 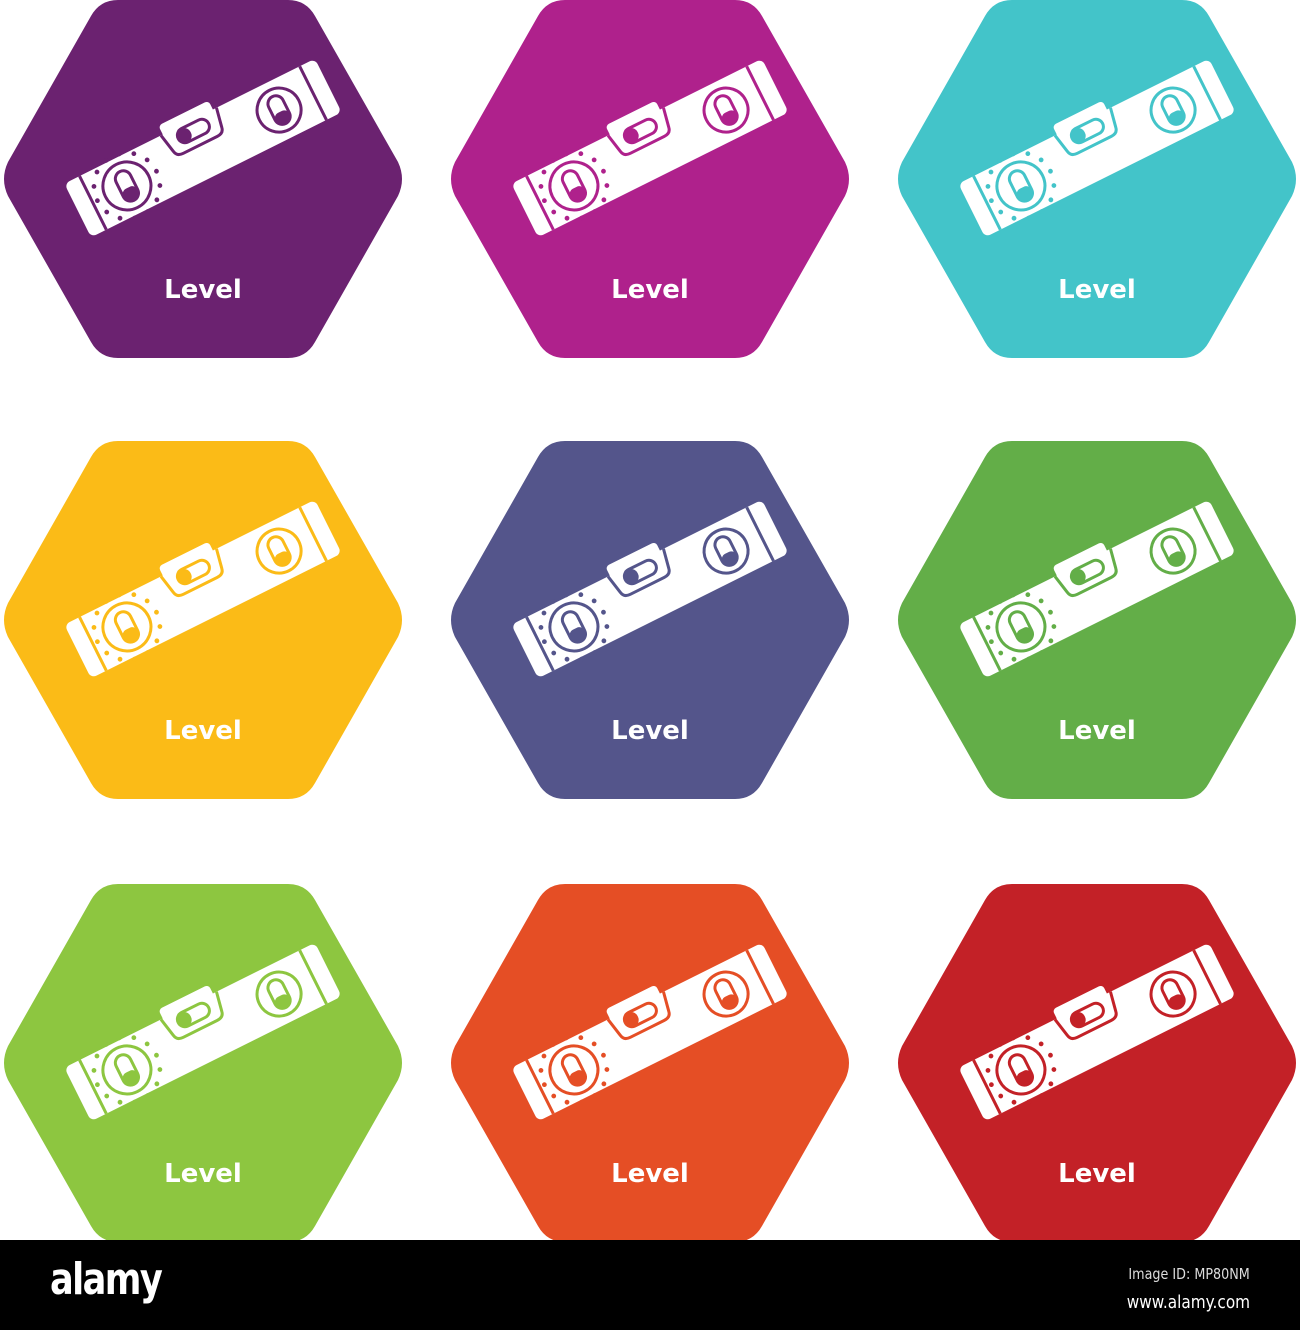 What do you see at coordinates (1189, 1274) in the screenshot?
I see `image-id: Image ID: MP80NM` at bounding box center [1189, 1274].